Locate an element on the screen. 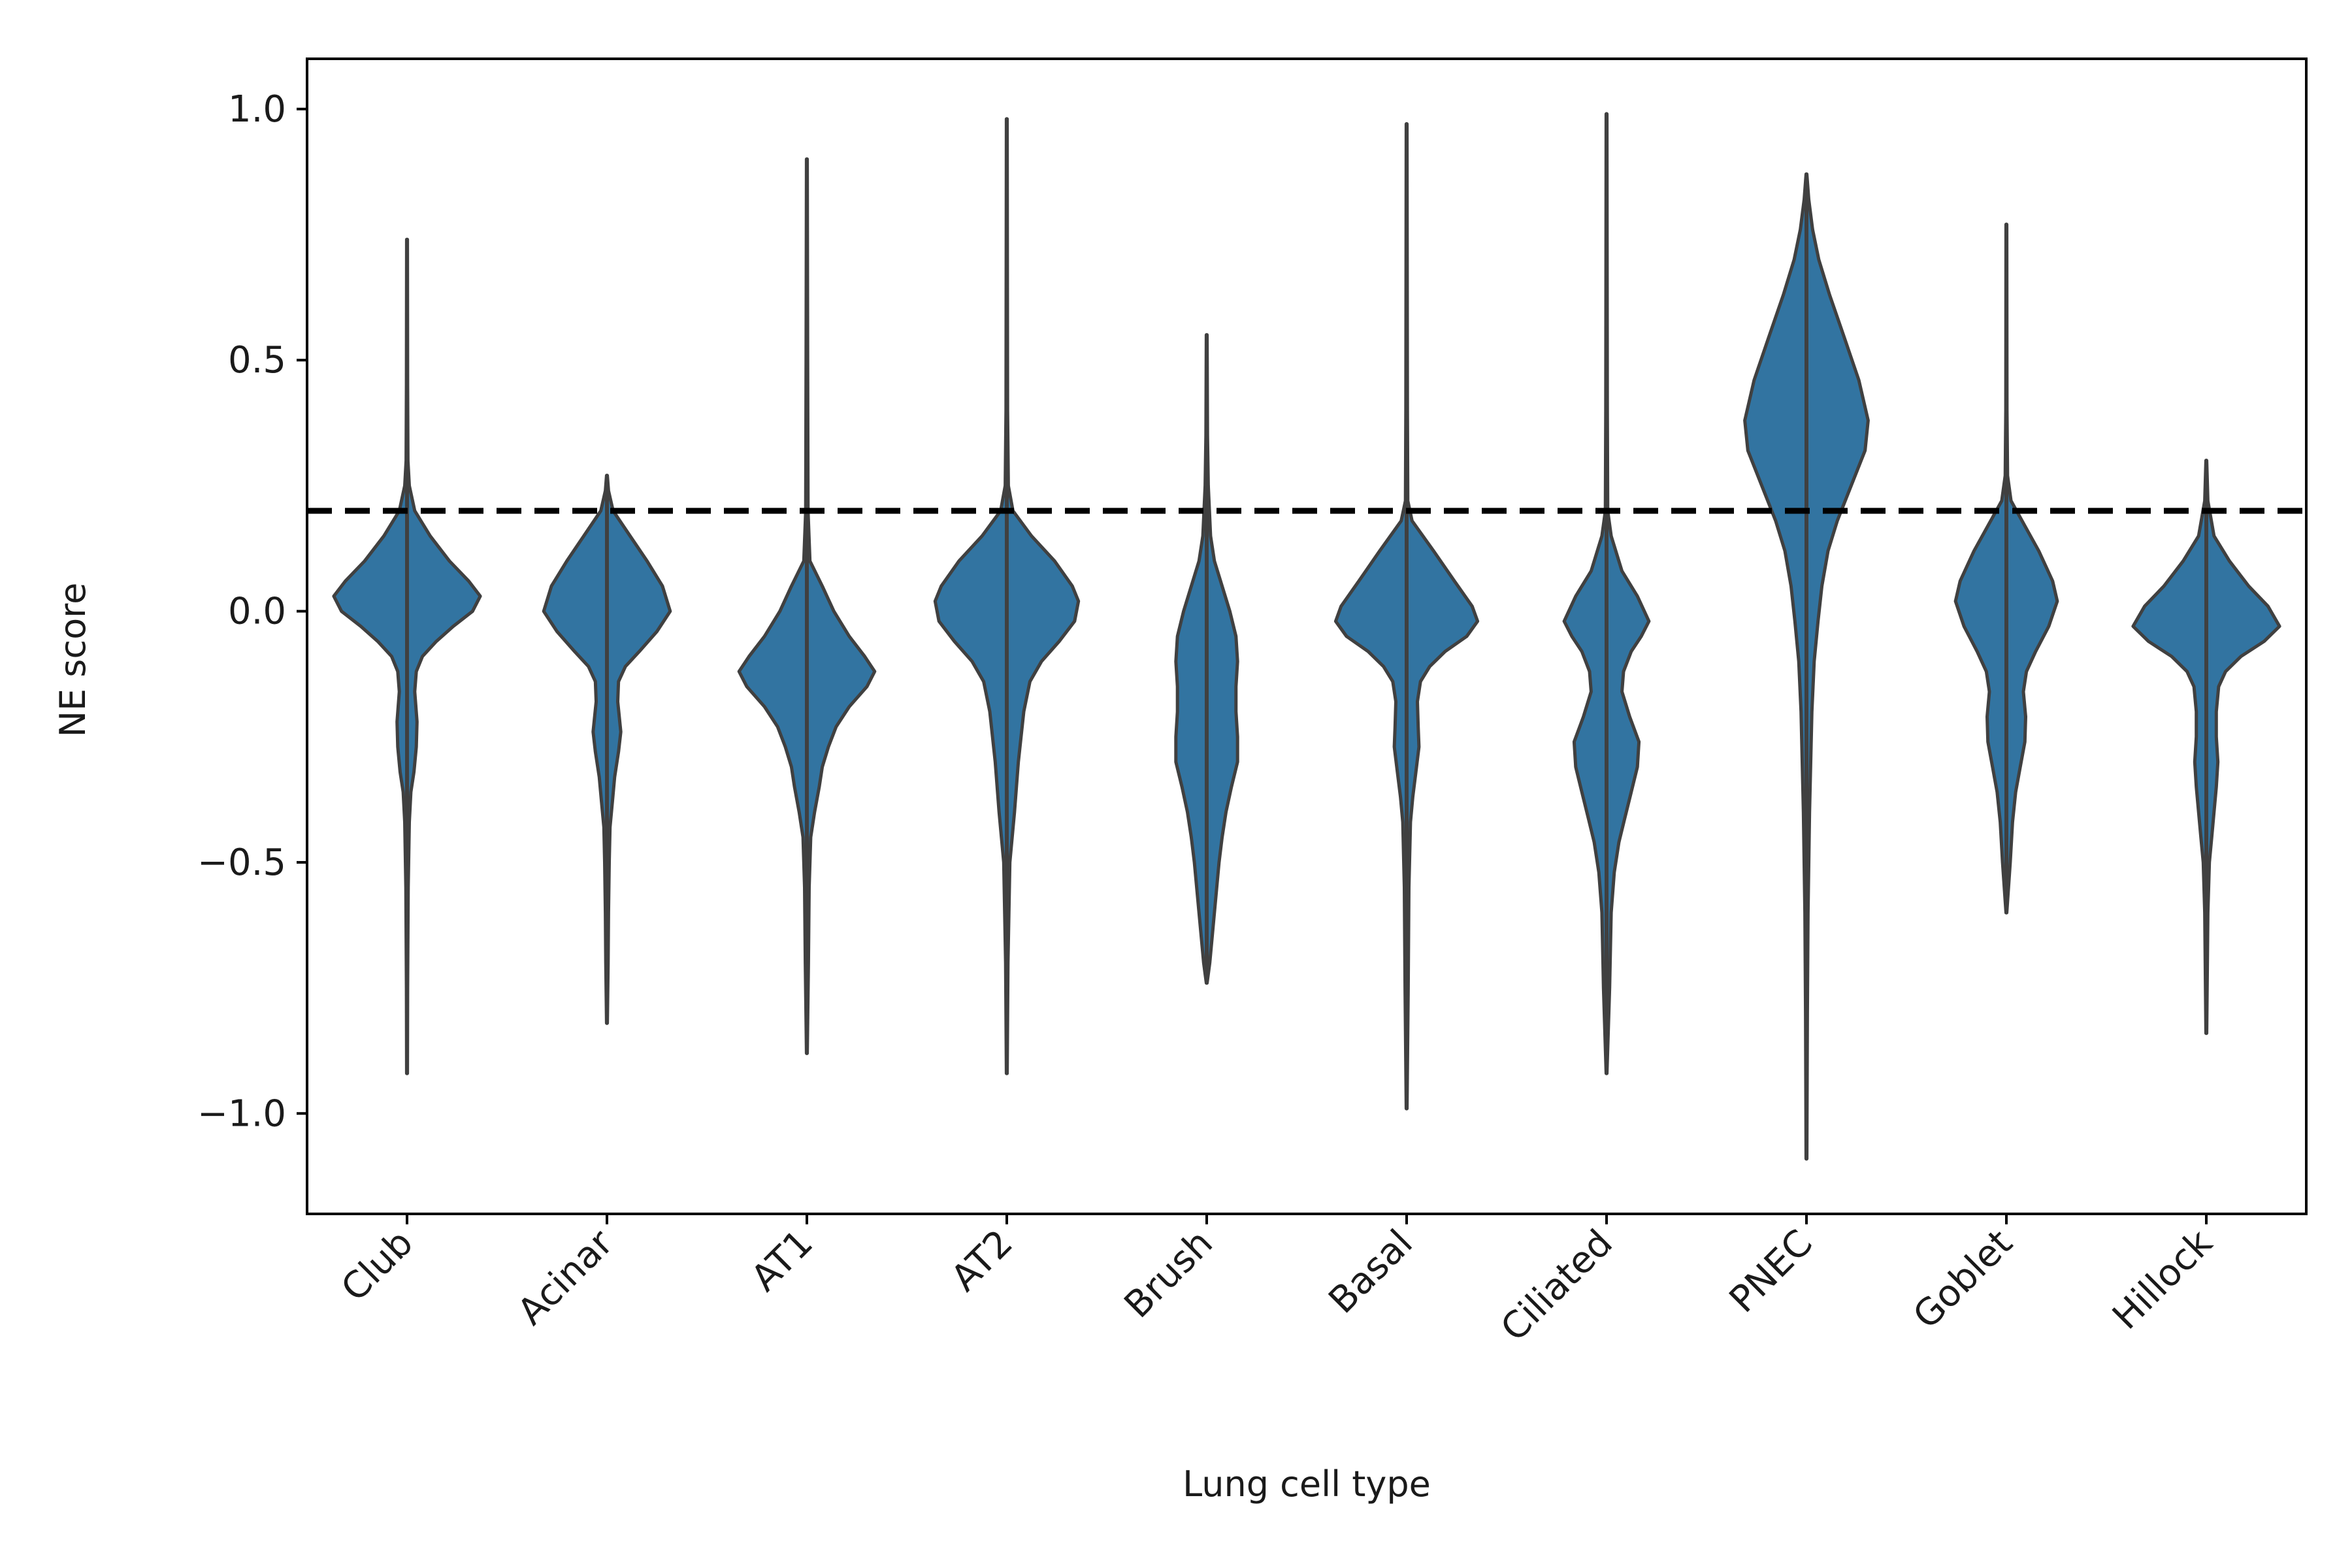 The height and width of the screenshot is (1568, 2352). x-tick-label-brush: Brush is located at coordinates (1169, 1274).